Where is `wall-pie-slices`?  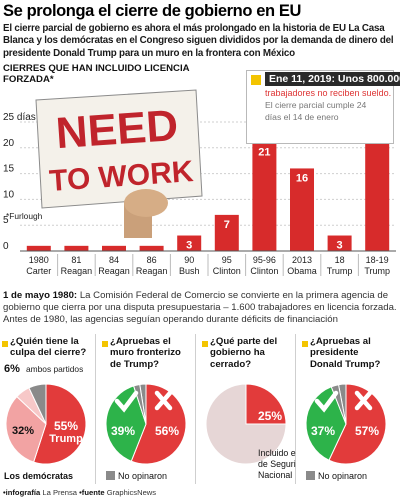
wall-pie-slices is located at coordinates (146, 424).